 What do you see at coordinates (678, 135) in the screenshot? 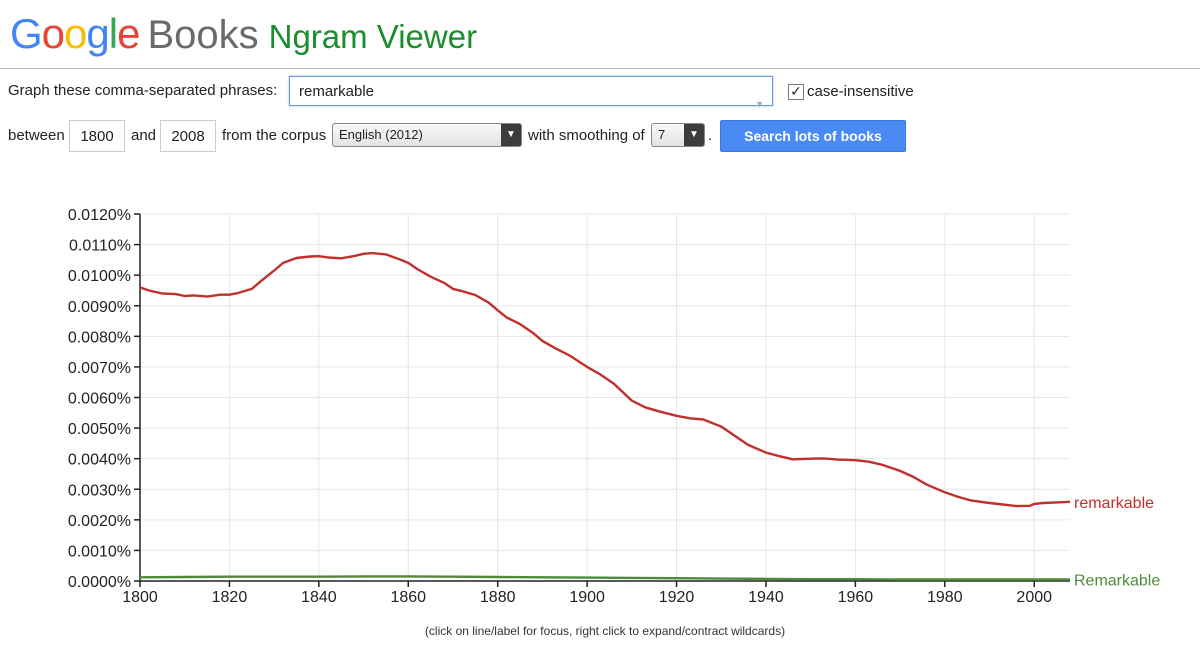
I see `smoothing-select: 7 ▼` at bounding box center [678, 135].